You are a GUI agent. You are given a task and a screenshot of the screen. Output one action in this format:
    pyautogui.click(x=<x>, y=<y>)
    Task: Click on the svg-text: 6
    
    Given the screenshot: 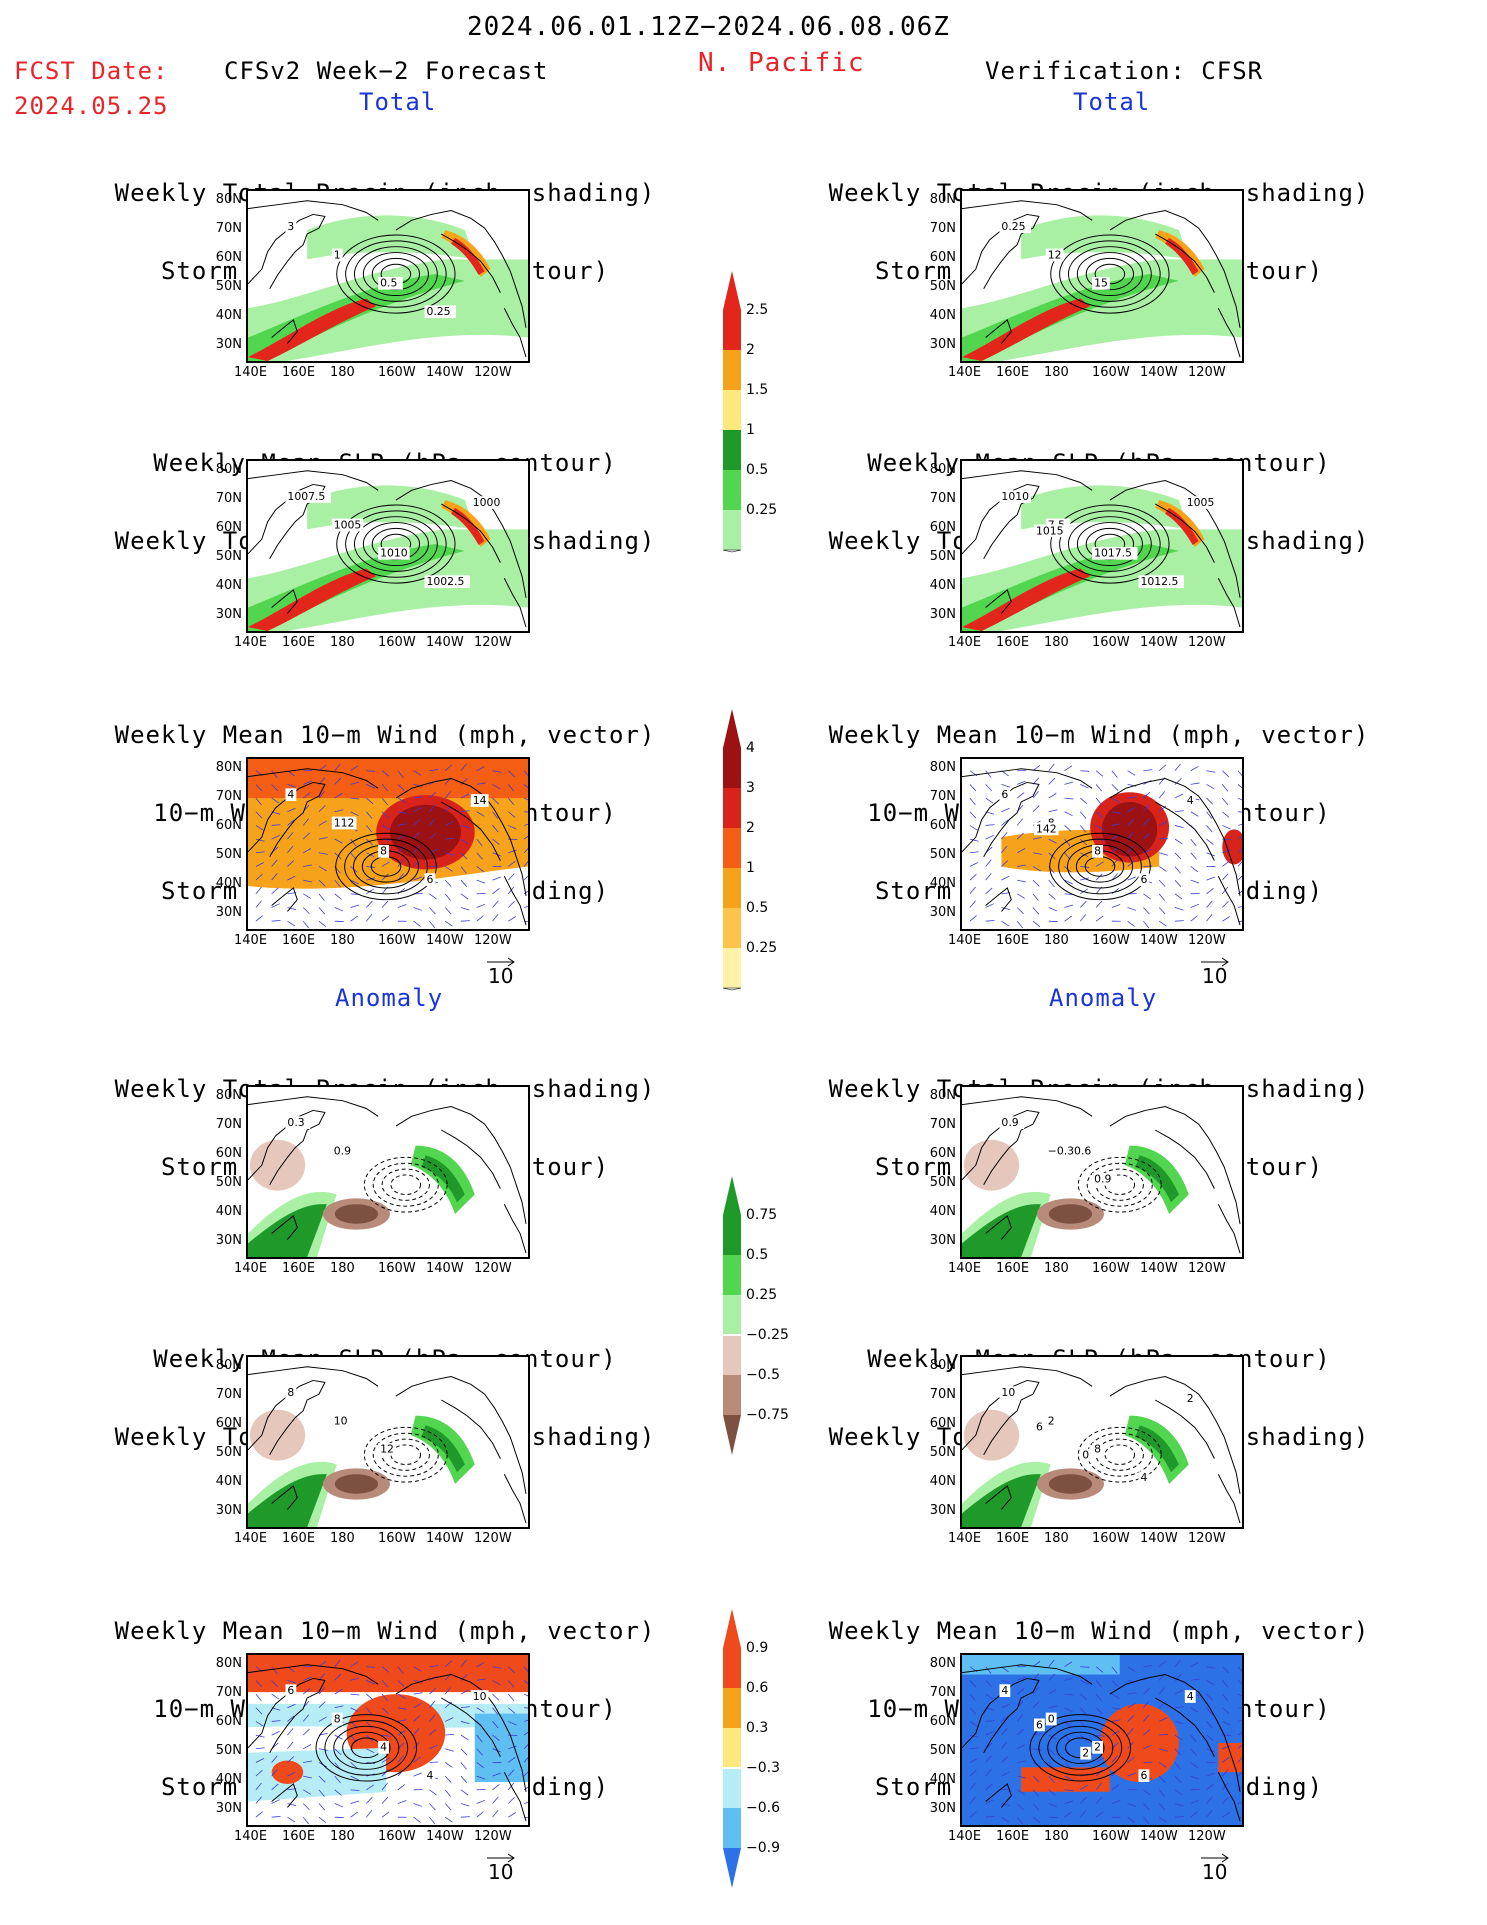 What is the action you would take?
    pyautogui.click(x=290, y=1690)
    